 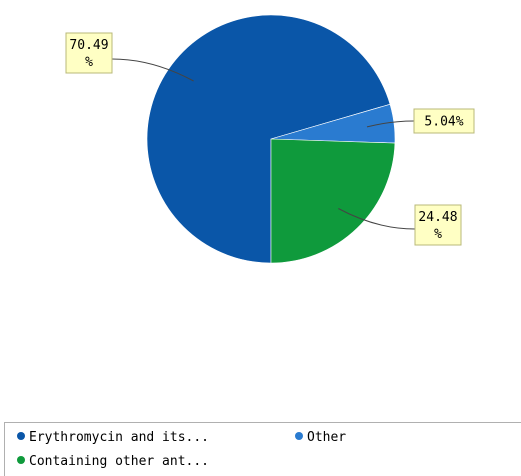 What do you see at coordinates (21, 460) in the screenshot?
I see `legend-marker-containing-other-ant` at bounding box center [21, 460].